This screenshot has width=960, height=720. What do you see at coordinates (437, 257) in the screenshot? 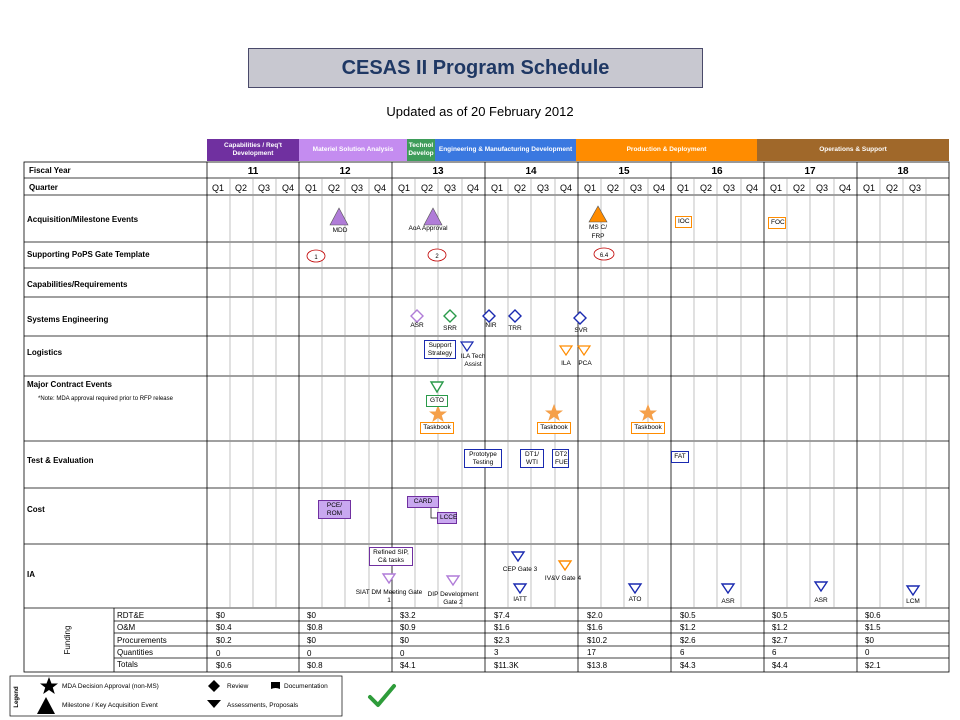
I see `gate-label: 2` at bounding box center [437, 257].